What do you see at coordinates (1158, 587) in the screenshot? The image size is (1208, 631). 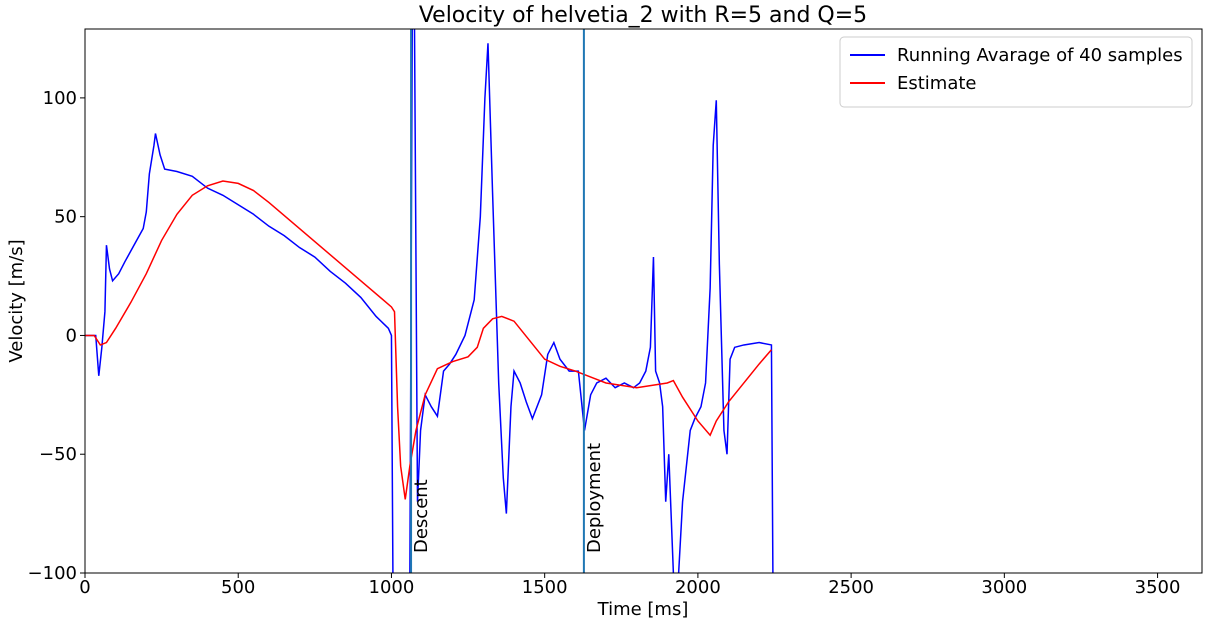 I see `x-tick-label: 3500` at bounding box center [1158, 587].